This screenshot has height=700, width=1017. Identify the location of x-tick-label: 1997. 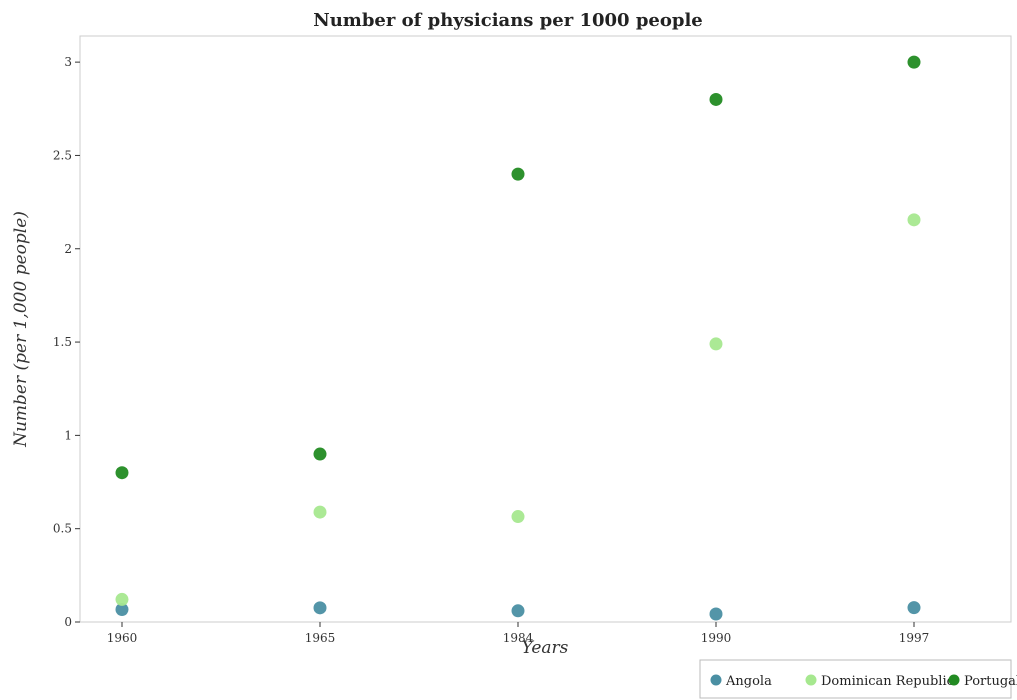
(914, 638).